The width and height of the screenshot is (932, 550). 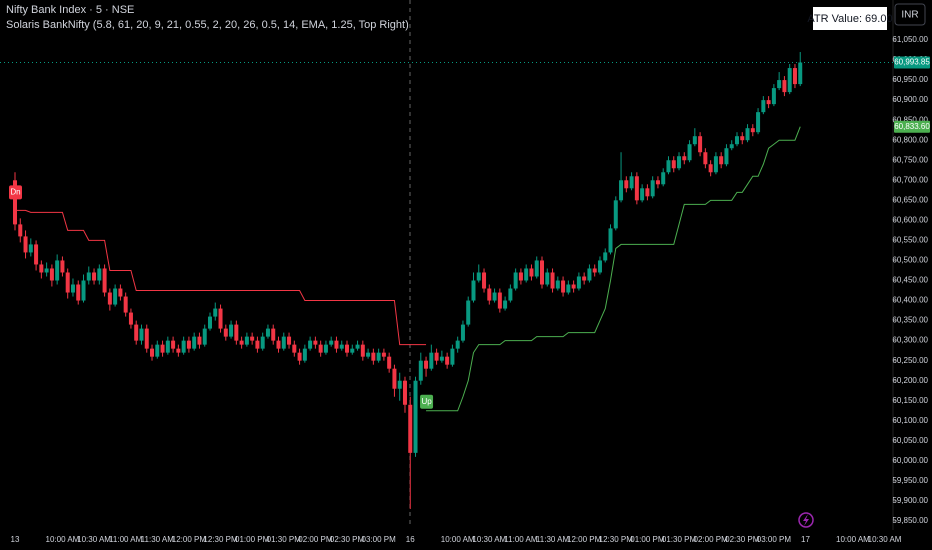 I want to click on y-tick-label: 59,900.00, so click(x=910, y=500).